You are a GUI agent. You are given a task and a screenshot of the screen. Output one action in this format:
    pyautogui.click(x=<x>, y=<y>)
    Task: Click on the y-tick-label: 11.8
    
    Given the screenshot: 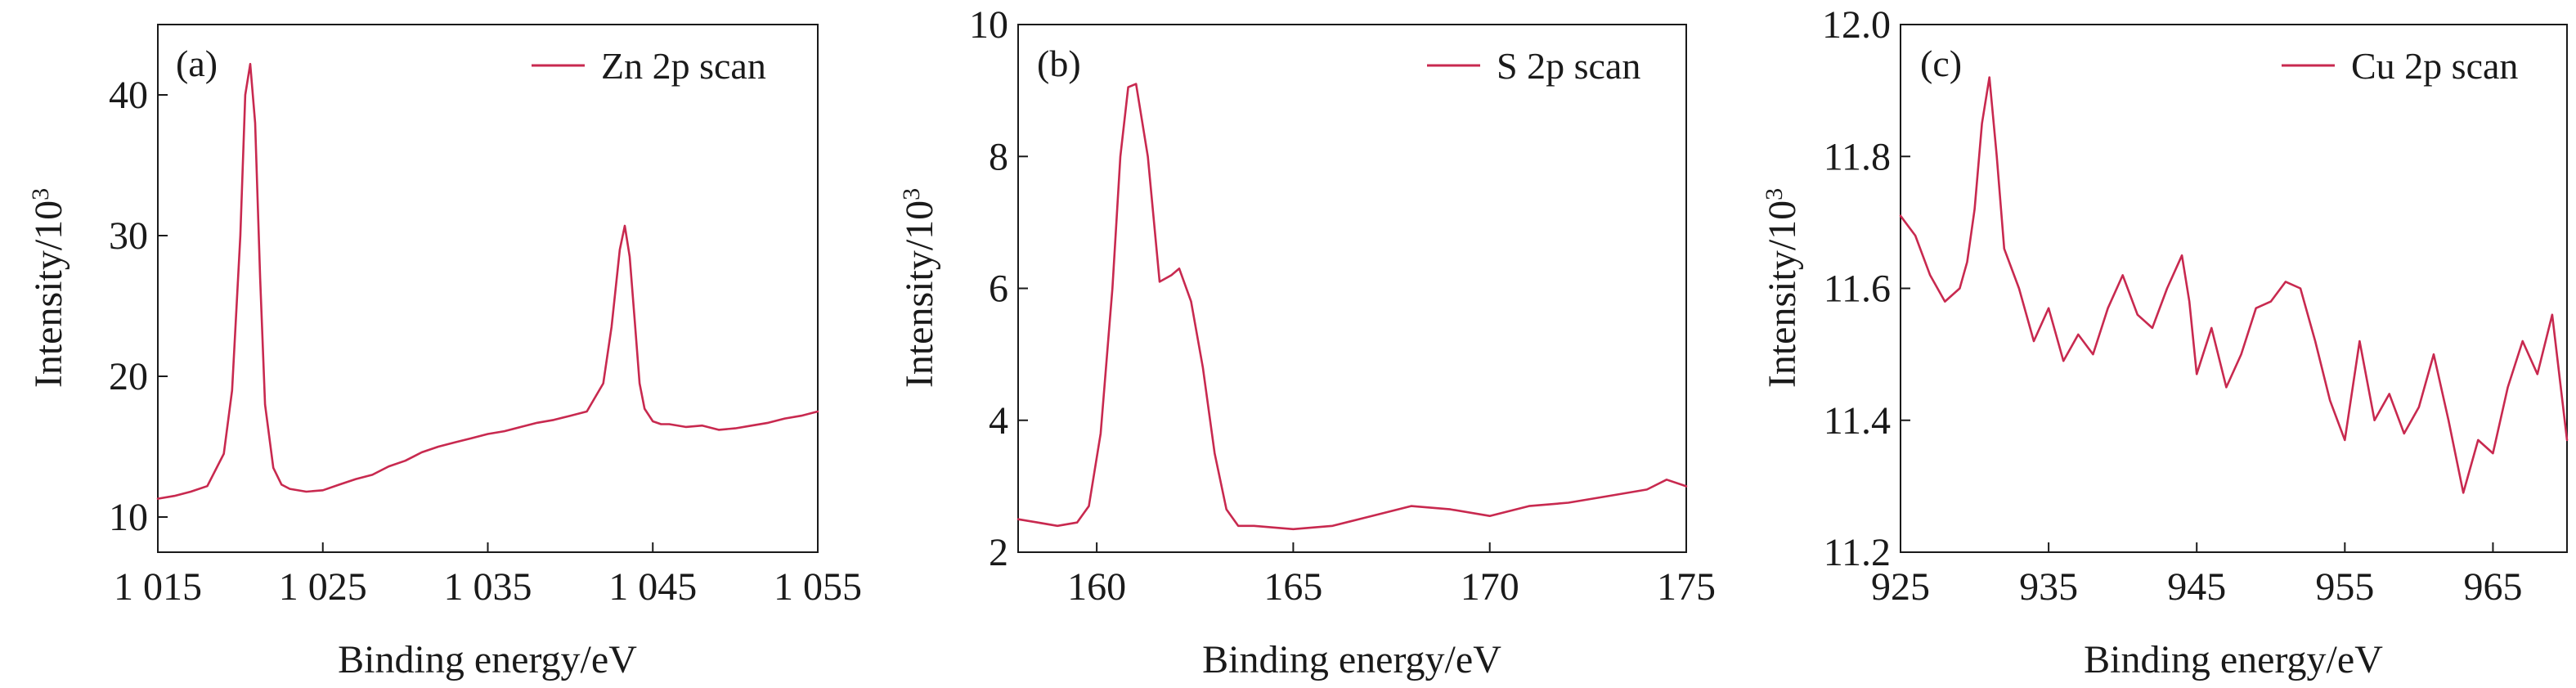 What is the action you would take?
    pyautogui.click(x=1857, y=156)
    